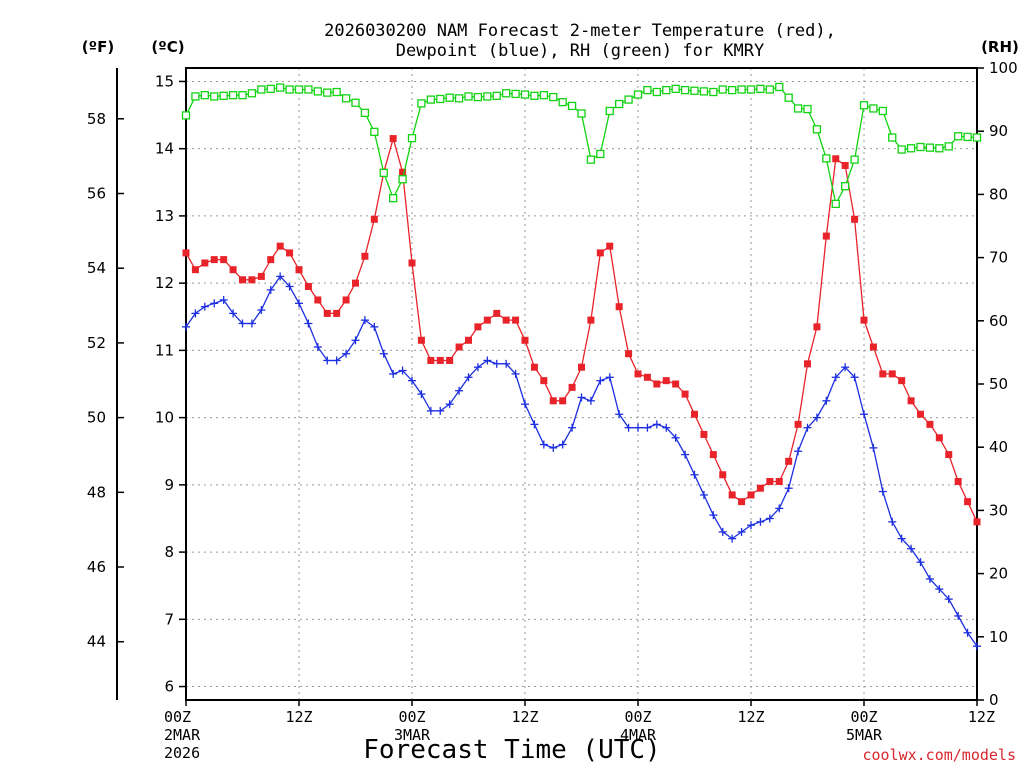  What do you see at coordinates (164, 216) in the screenshot?
I see `celsius-tick-label: 13` at bounding box center [164, 216].